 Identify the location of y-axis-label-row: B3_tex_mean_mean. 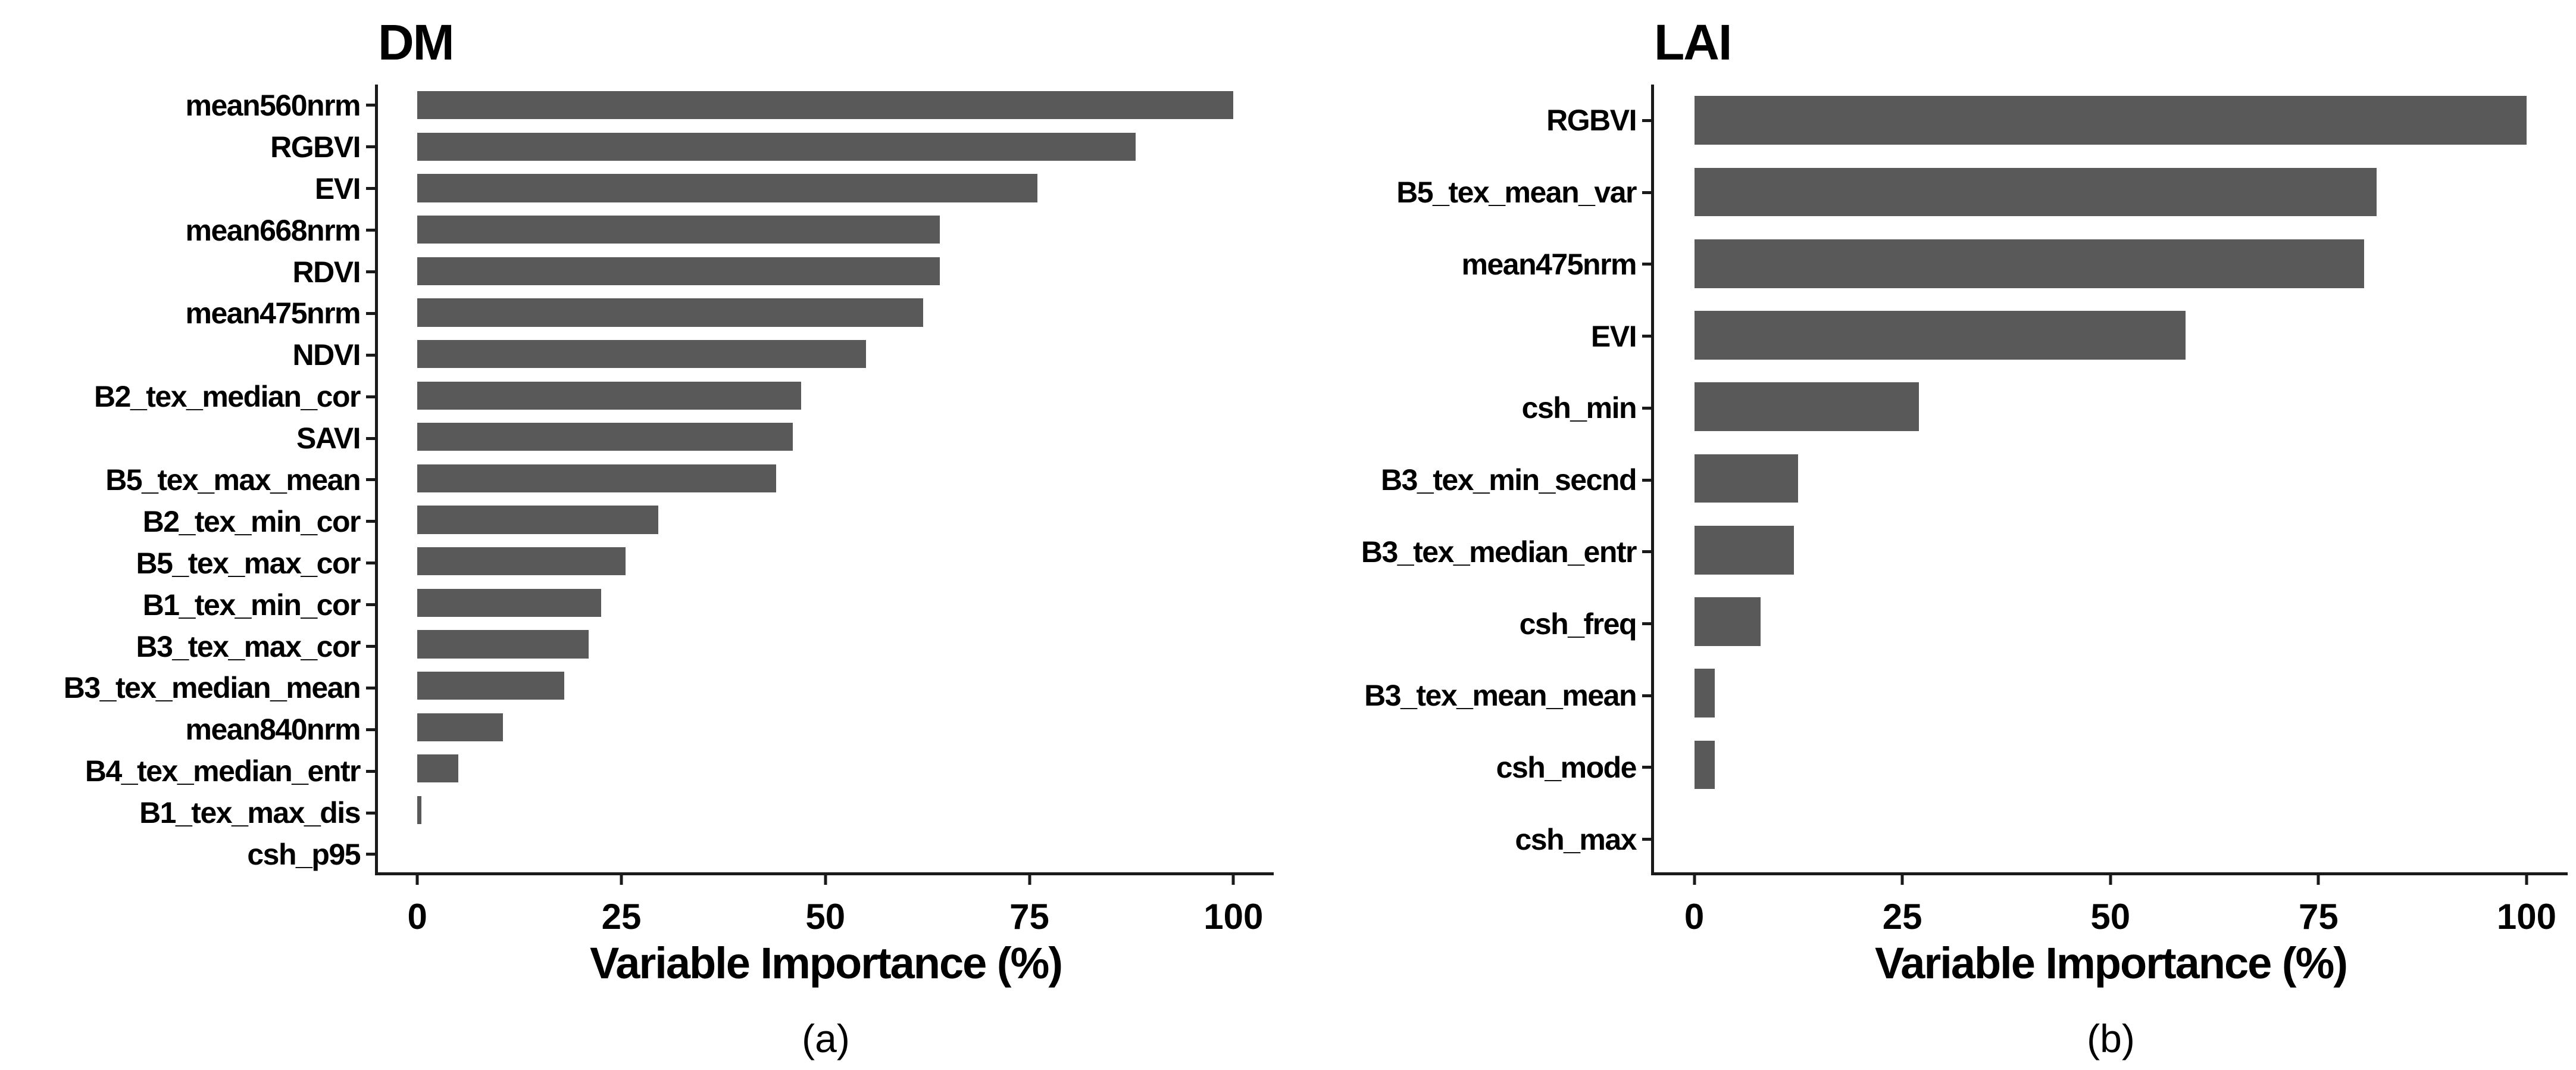
(1469, 696).